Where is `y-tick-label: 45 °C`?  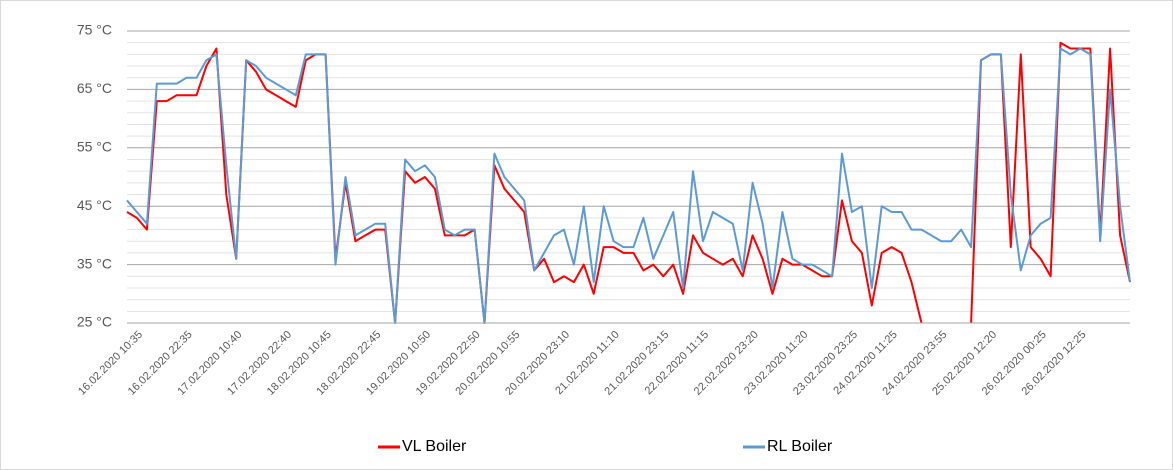 y-tick-label: 45 °C is located at coordinates (94, 205).